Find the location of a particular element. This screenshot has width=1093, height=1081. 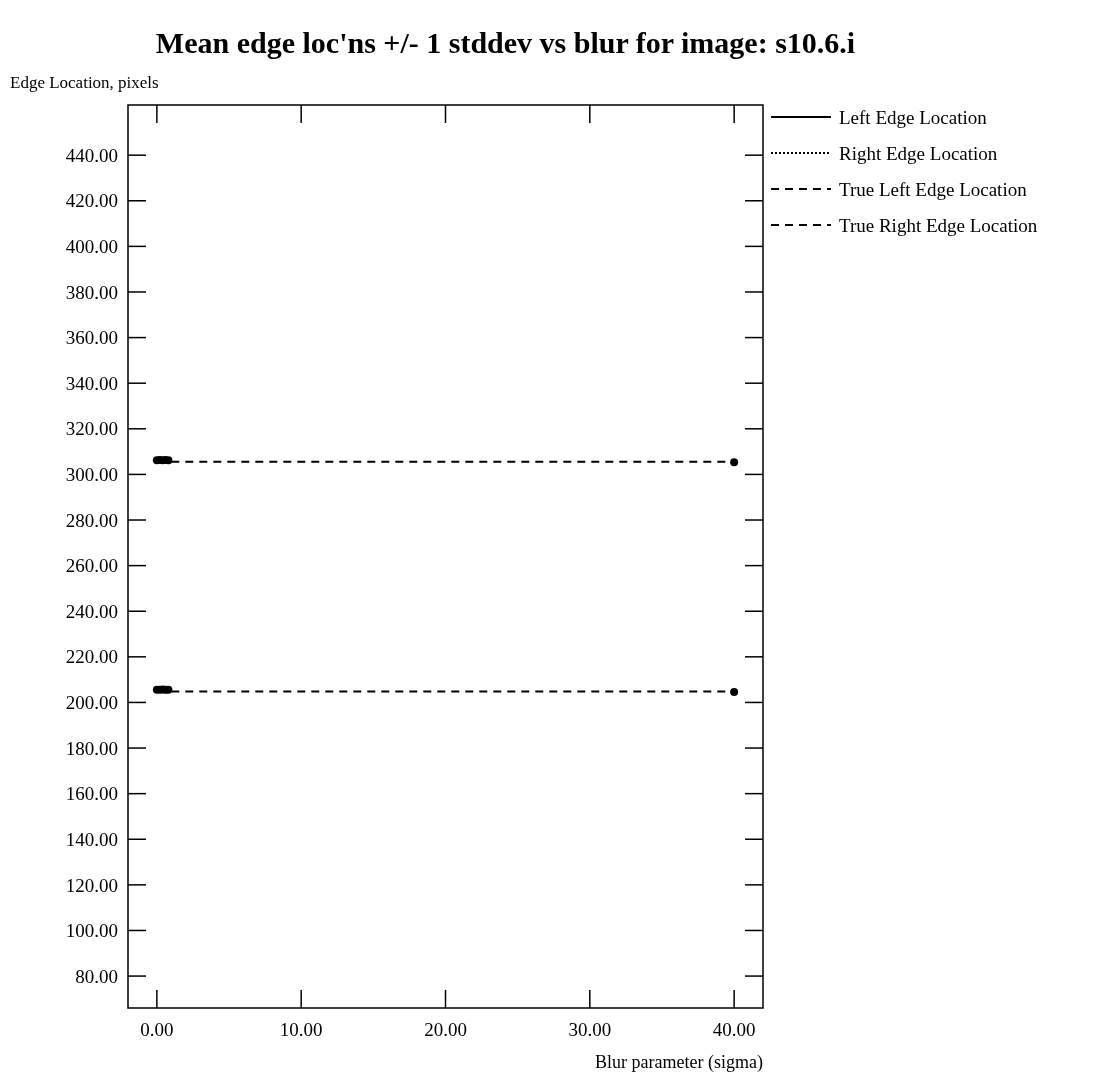

y-tick-label: 340.00 is located at coordinates (91, 383).